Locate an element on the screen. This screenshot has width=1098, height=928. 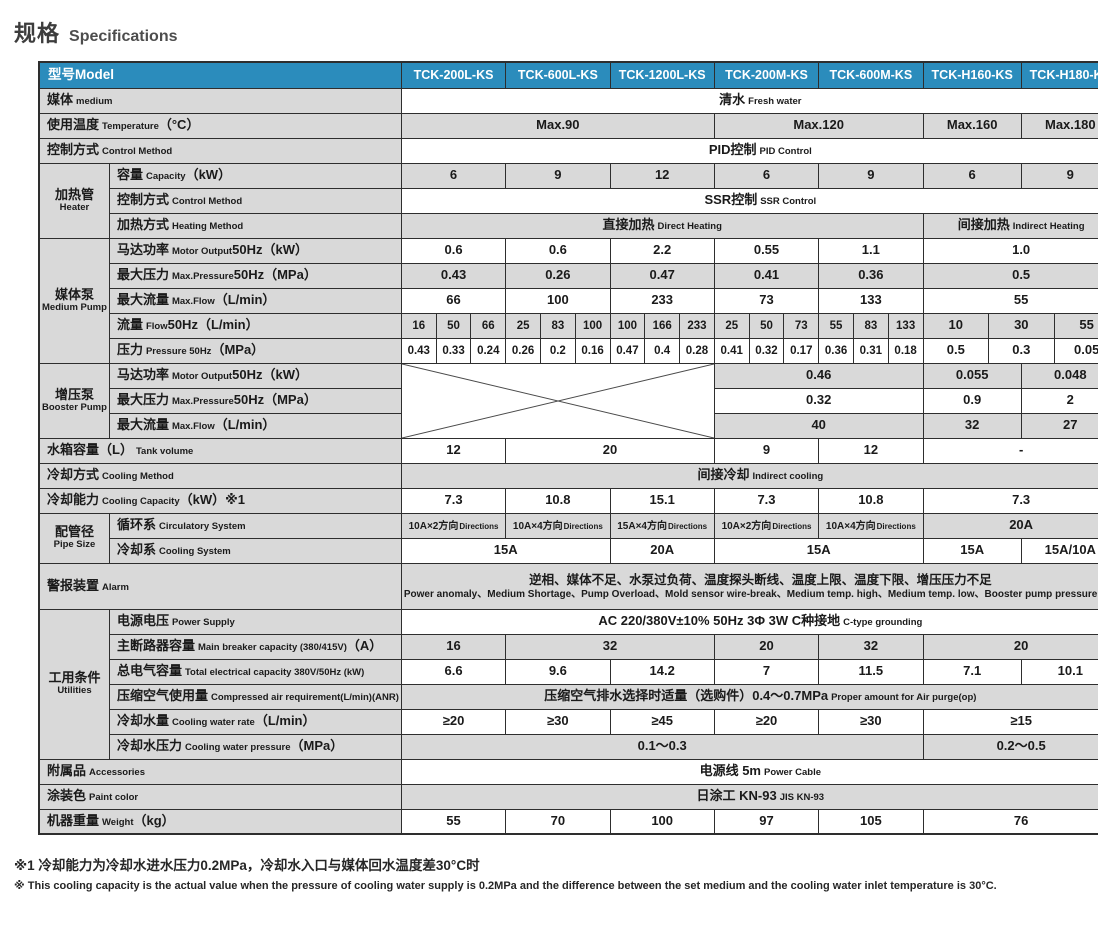
group-label-heater-capacity: 加热管 Heater is located at coordinates (74, 200).